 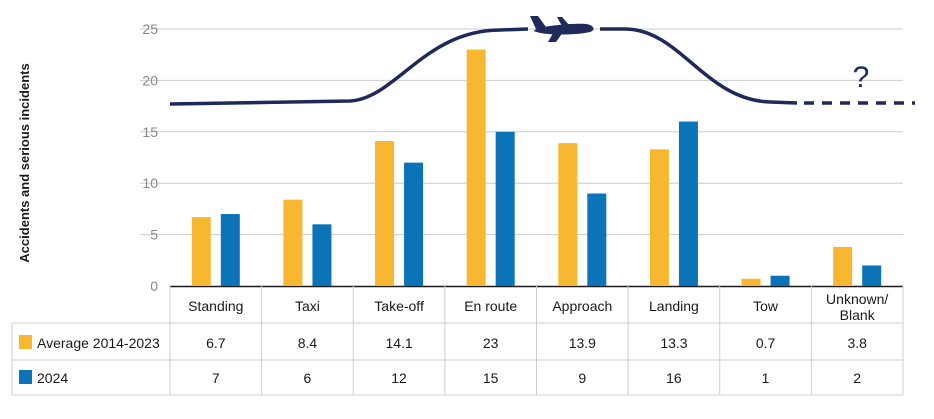 What do you see at coordinates (857, 378) in the screenshot?
I see `data-label: 2` at bounding box center [857, 378].